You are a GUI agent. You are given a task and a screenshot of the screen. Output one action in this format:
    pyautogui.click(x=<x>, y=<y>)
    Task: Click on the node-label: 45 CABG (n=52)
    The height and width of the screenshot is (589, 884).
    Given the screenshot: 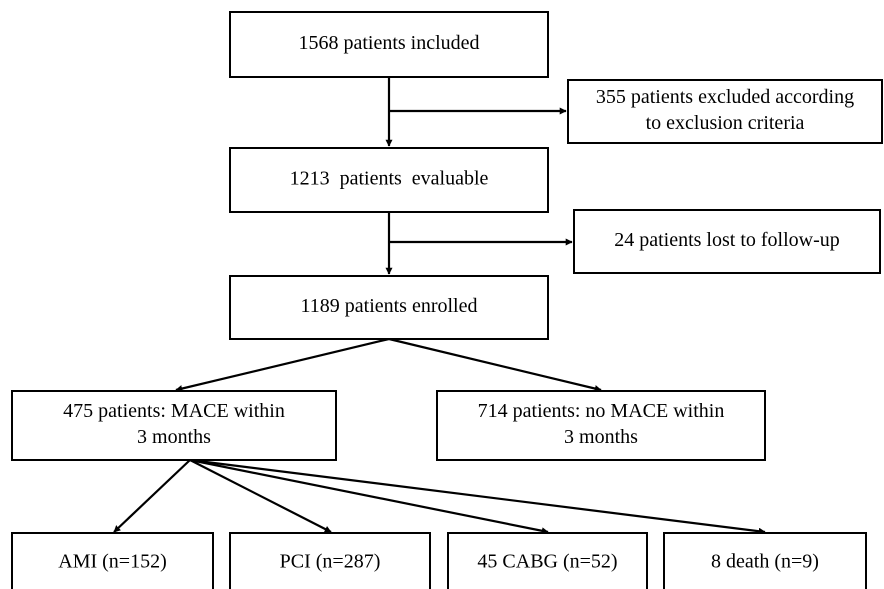 What is the action you would take?
    pyautogui.click(x=547, y=562)
    